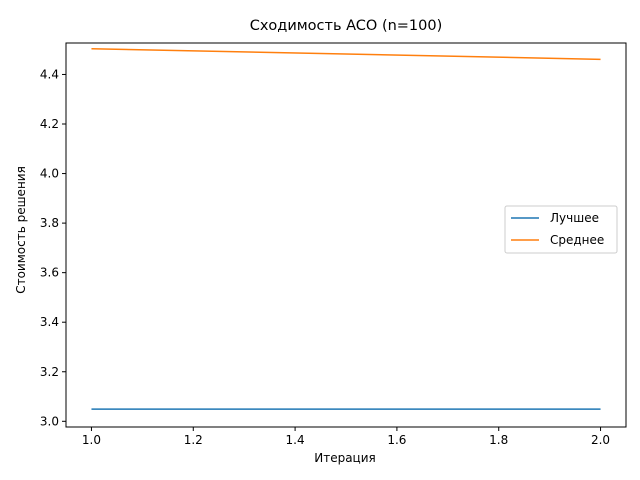 The image size is (640, 480). What do you see at coordinates (561, 229) in the screenshot?
I see `legend: Лучшее Среднее` at bounding box center [561, 229].